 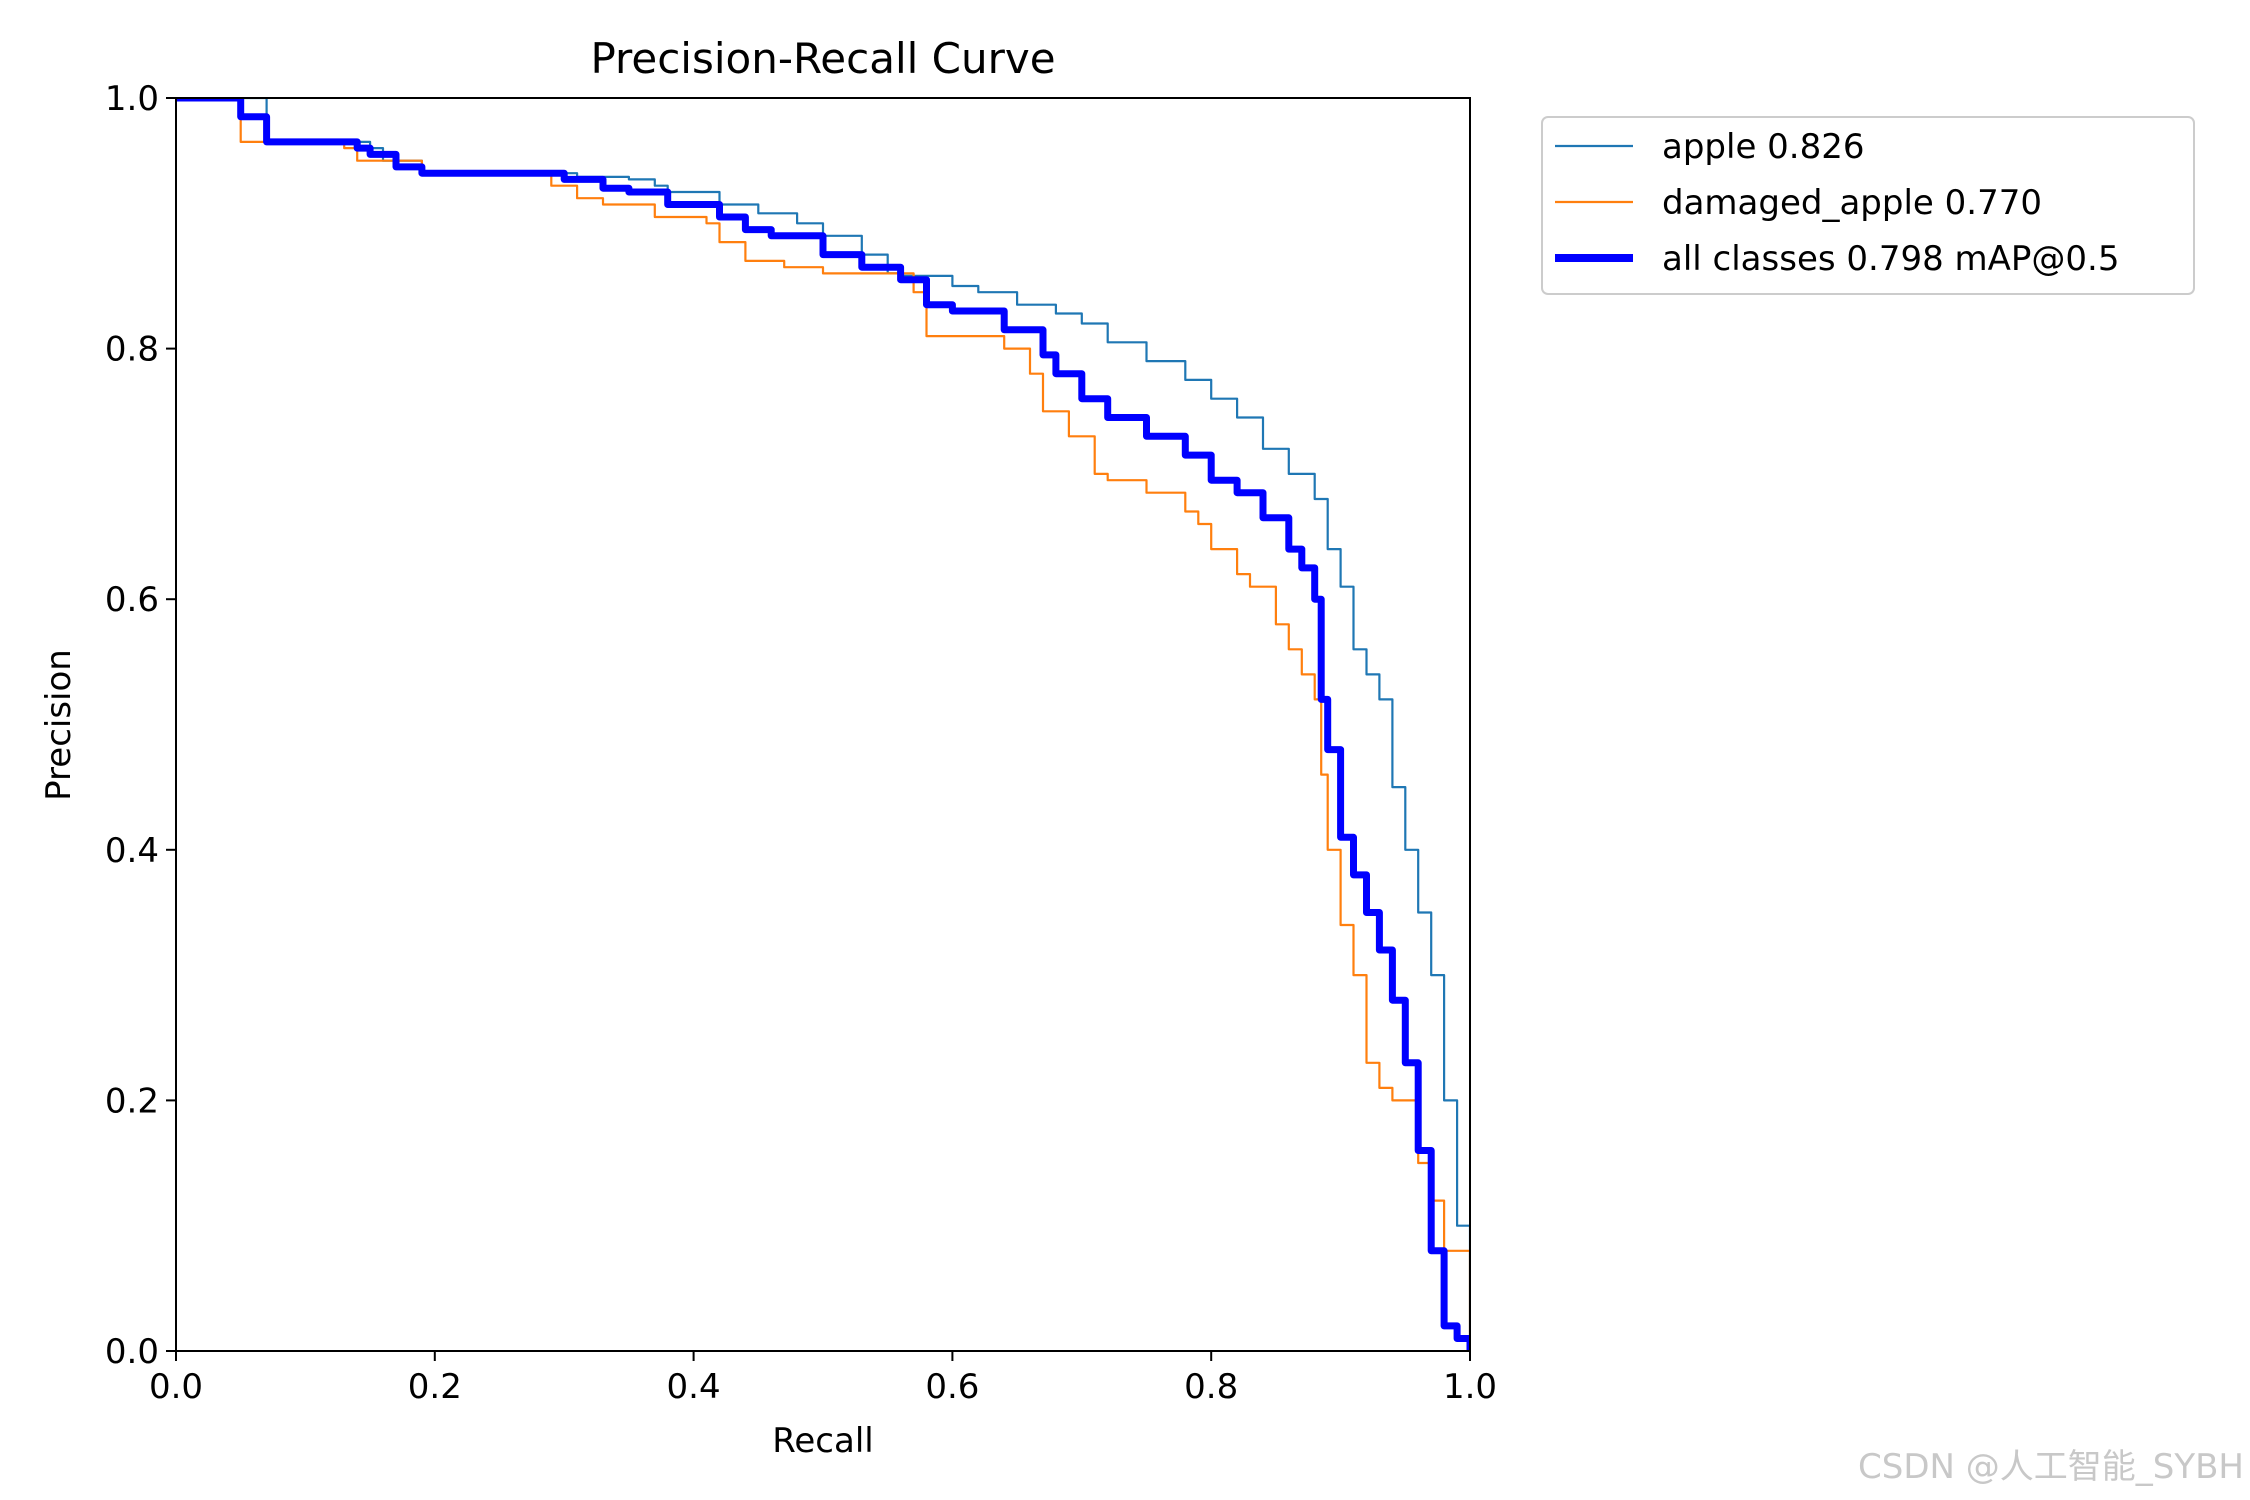 What do you see at coordinates (1852, 203) in the screenshot?
I see `legend-label-damaged-apple: damaged_apple 0.770` at bounding box center [1852, 203].